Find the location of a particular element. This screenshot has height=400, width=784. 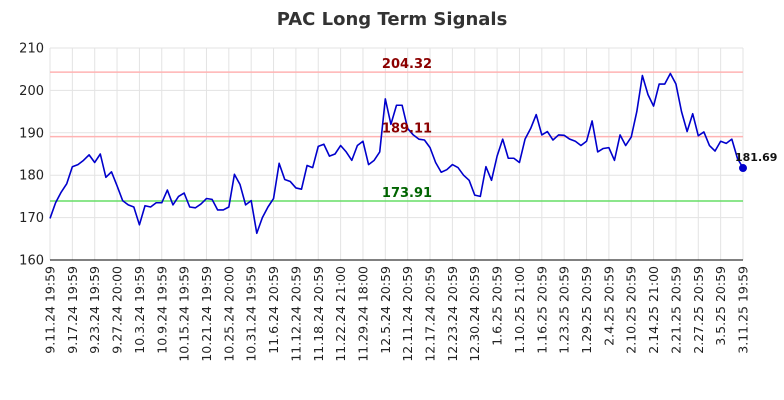

x-tick-label: 11.18.24 20:59 is located at coordinates (318, 314).